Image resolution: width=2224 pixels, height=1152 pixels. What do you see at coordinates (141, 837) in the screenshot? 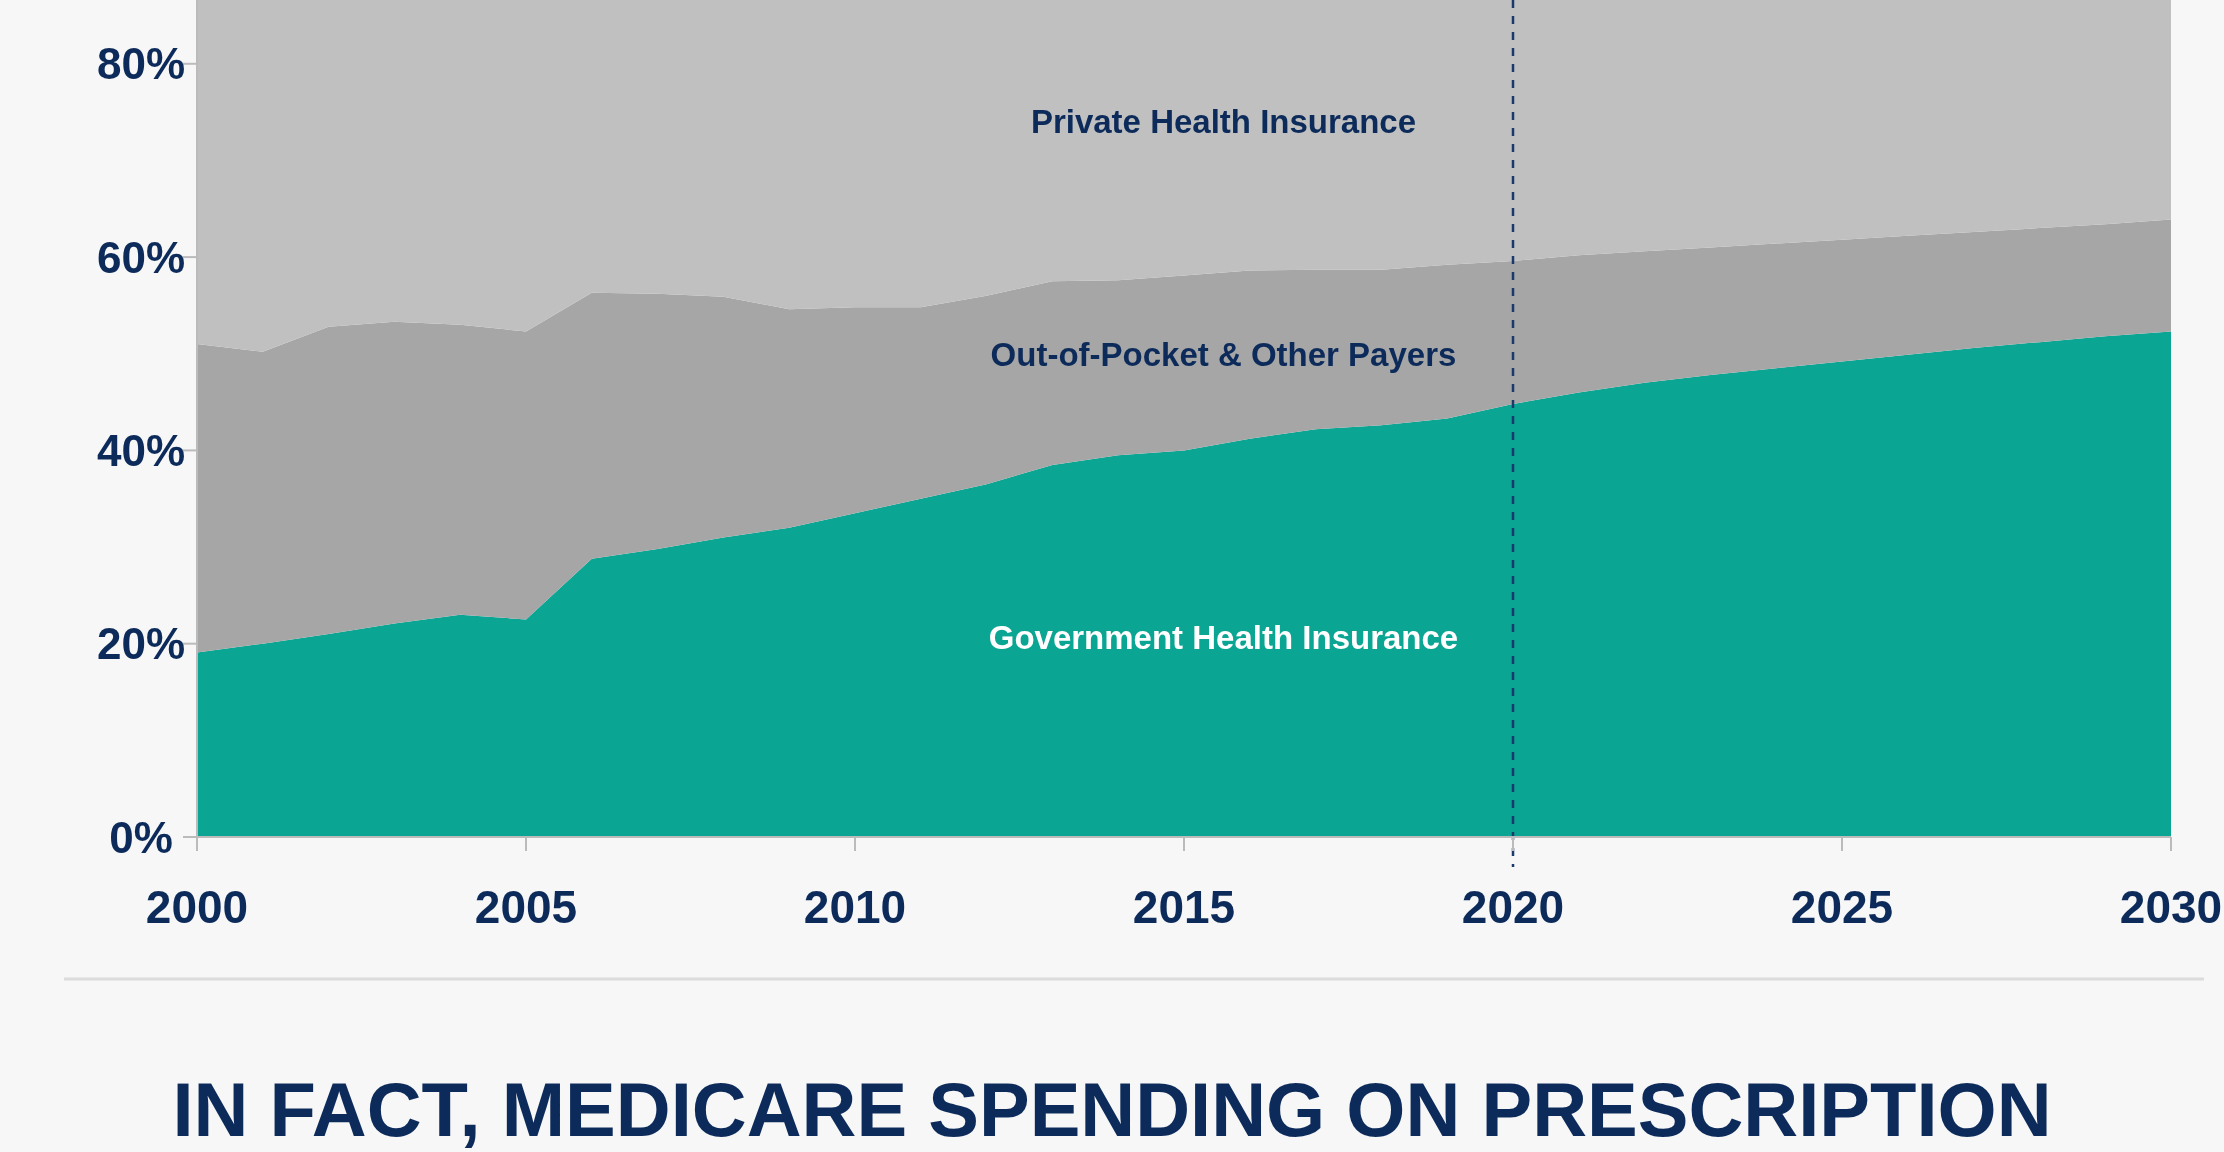
I see `y-tick-label: 0%` at bounding box center [141, 837].